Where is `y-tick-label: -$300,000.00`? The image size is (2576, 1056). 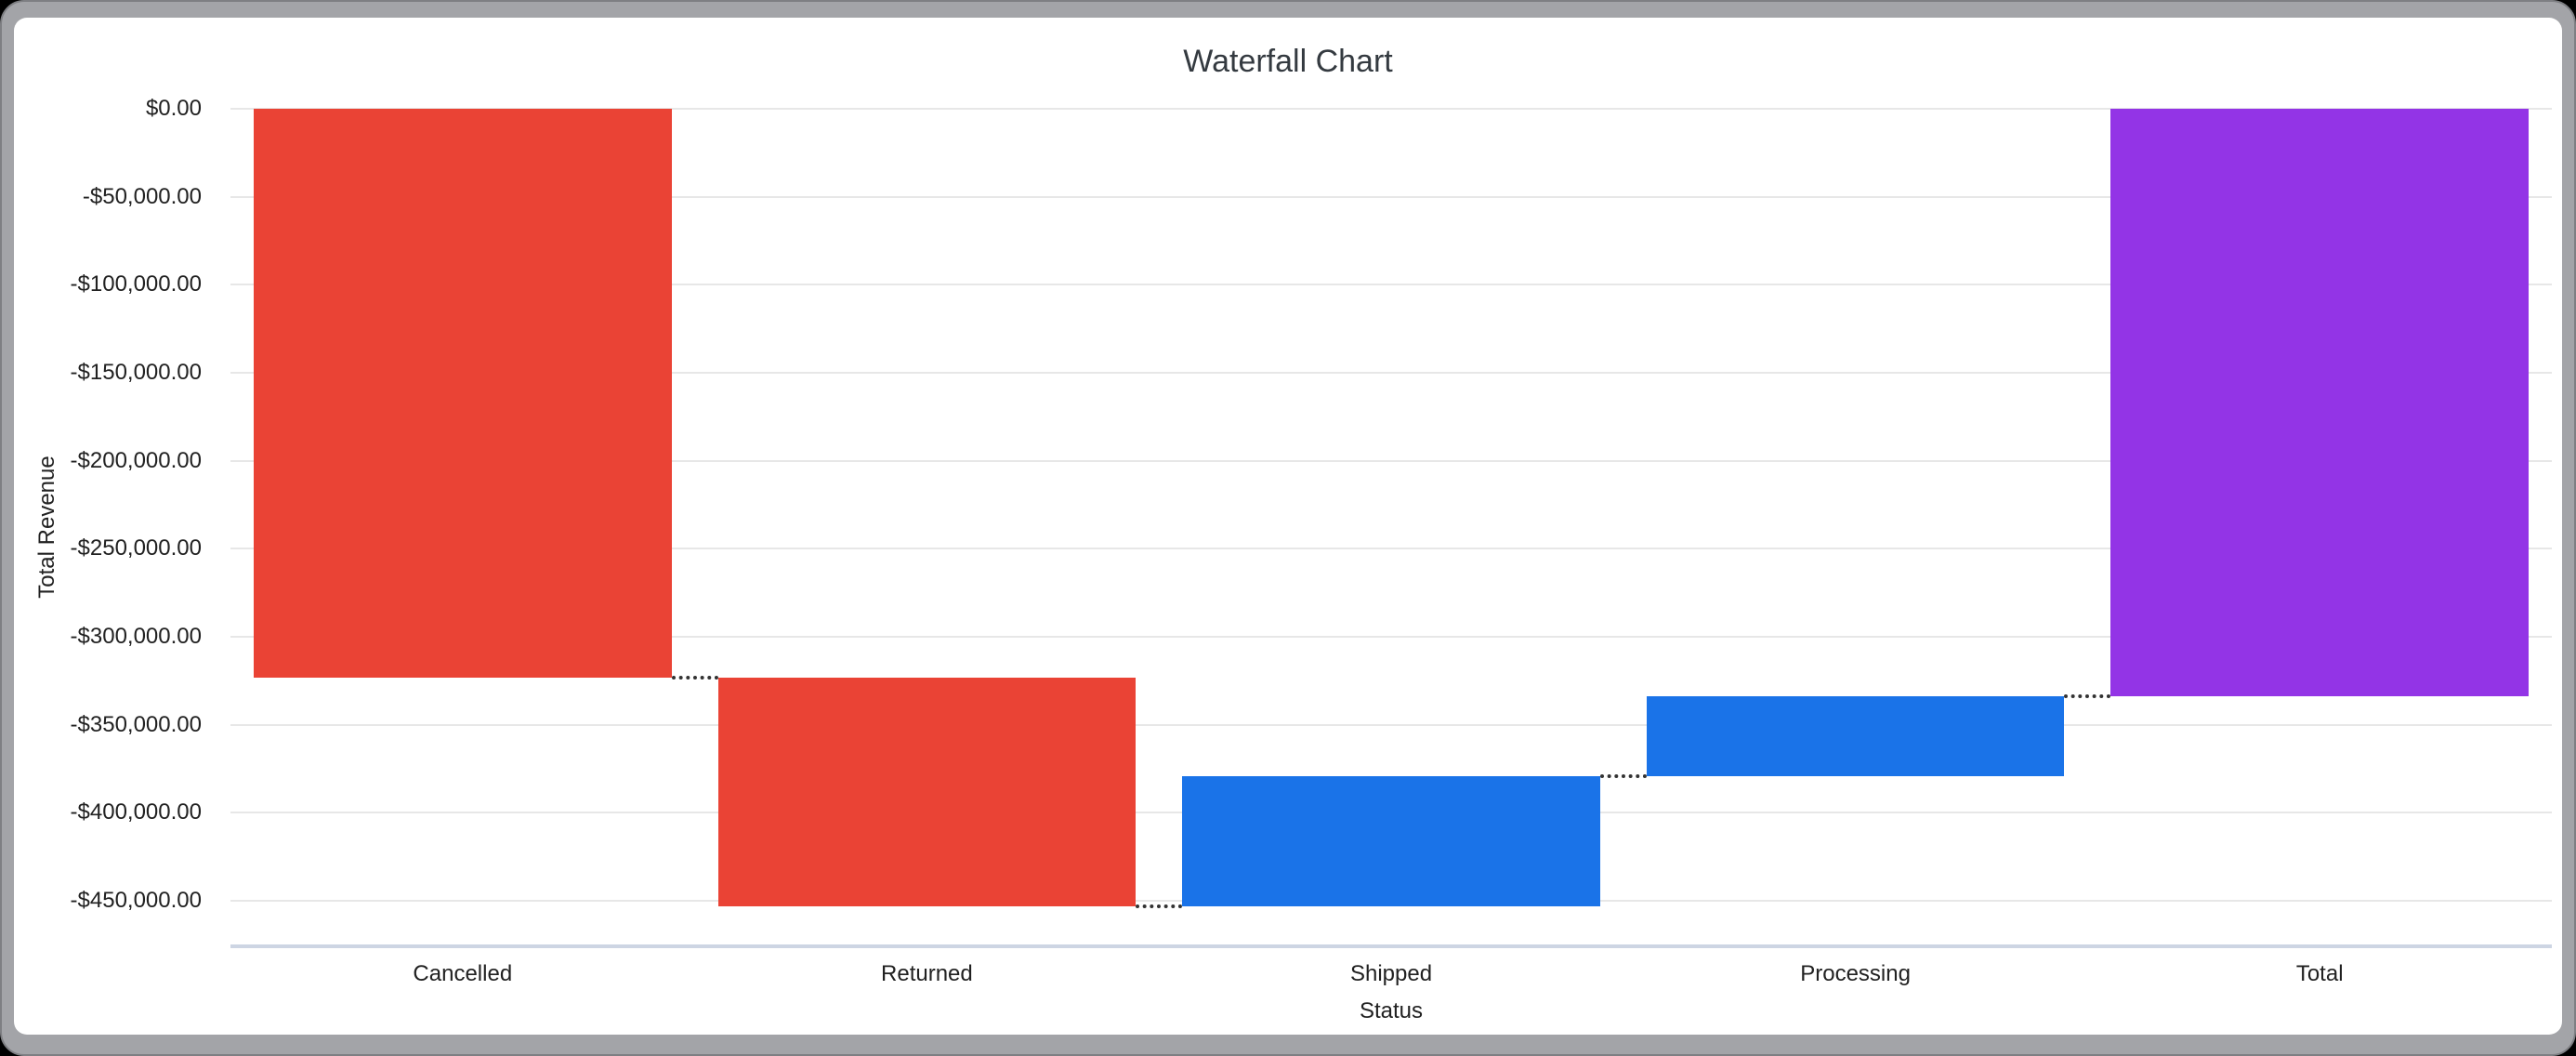 y-tick-label: -$300,000.00 is located at coordinates (136, 636).